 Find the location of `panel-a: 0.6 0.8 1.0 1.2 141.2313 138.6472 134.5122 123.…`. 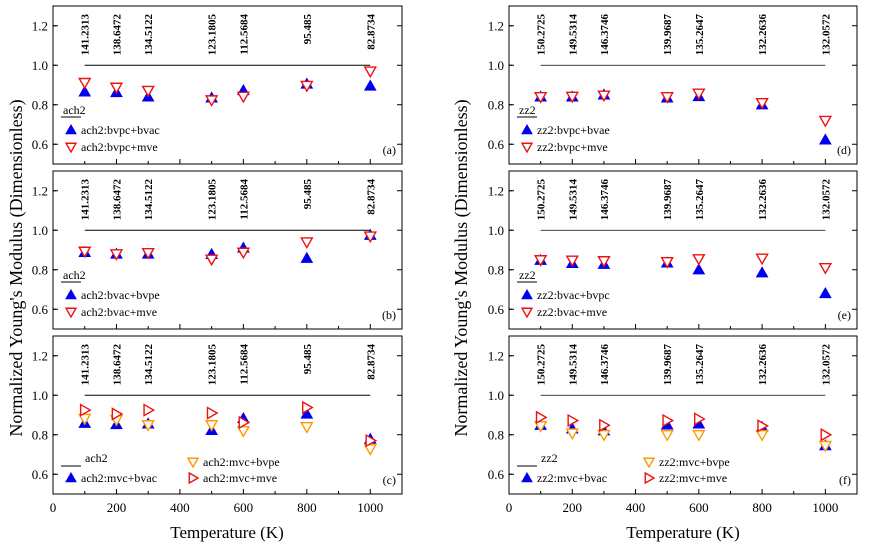

panel-a: 0.6 0.8 1.0 1.2 141.2313 138.6472 134.5122 123.… is located at coordinates (217, 85).